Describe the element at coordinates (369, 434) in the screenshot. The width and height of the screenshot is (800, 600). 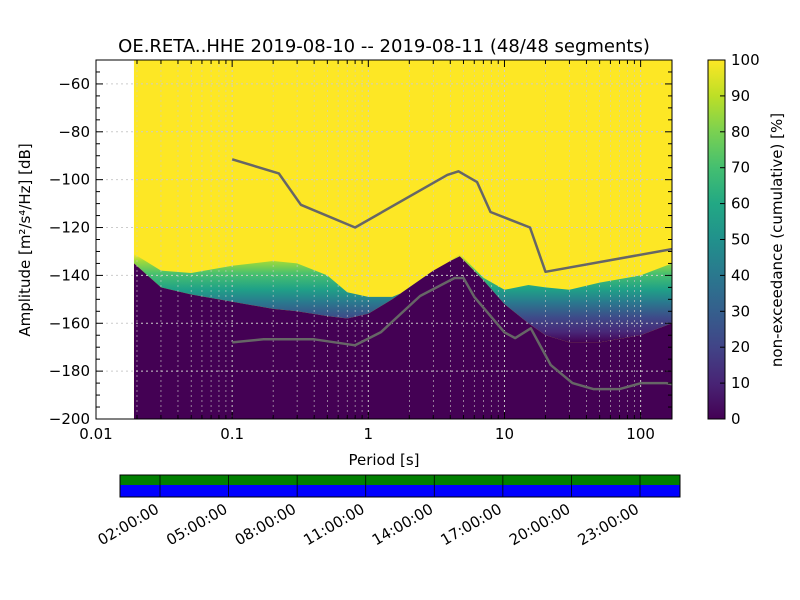
I see `x-tick-label: 1` at that location.